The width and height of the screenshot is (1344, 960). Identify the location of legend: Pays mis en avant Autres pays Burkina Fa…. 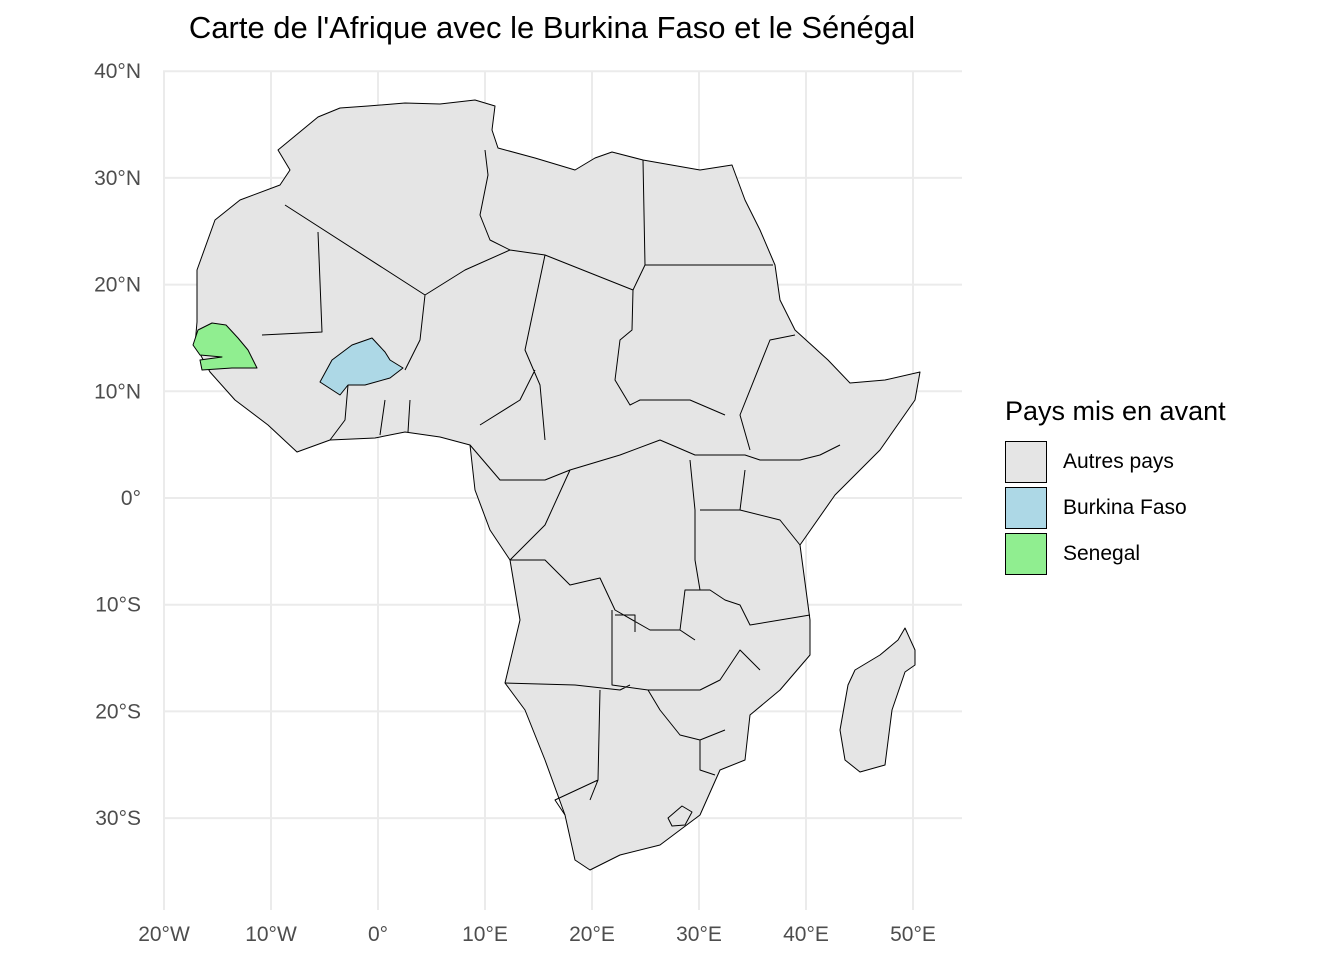
(1115, 486).